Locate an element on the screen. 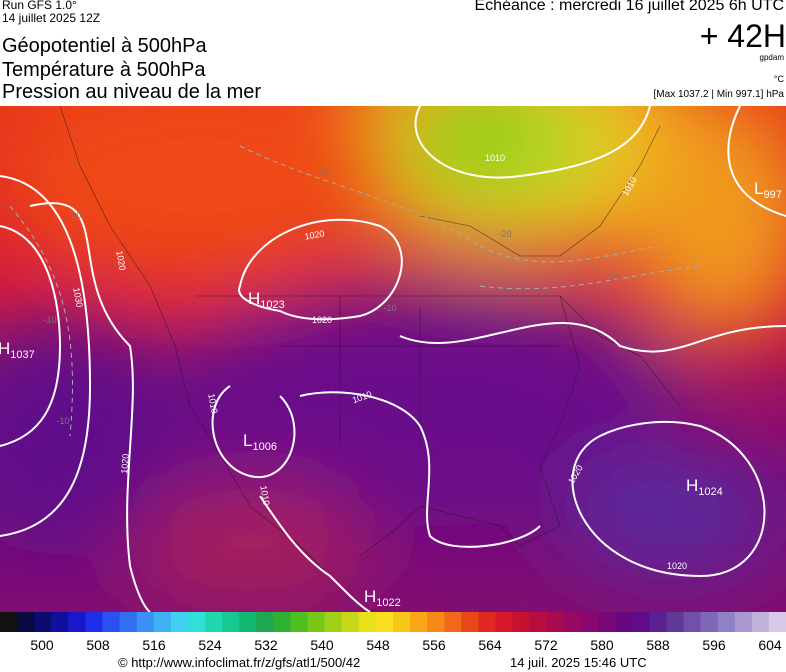 This screenshot has height=672, width=786. title: Géopotentiel à 500hPa is located at coordinates (104, 46).